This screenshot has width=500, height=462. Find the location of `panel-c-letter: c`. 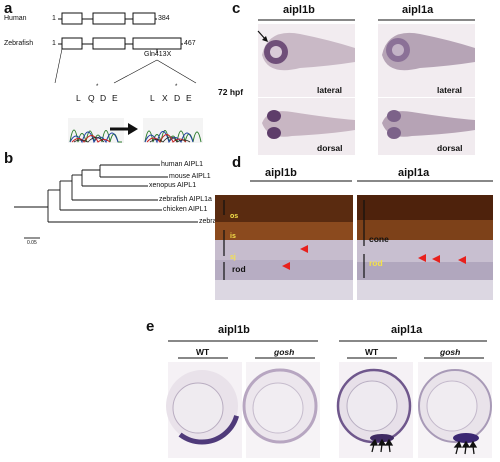

panel-c-letter: c is located at coordinates (236, 8).